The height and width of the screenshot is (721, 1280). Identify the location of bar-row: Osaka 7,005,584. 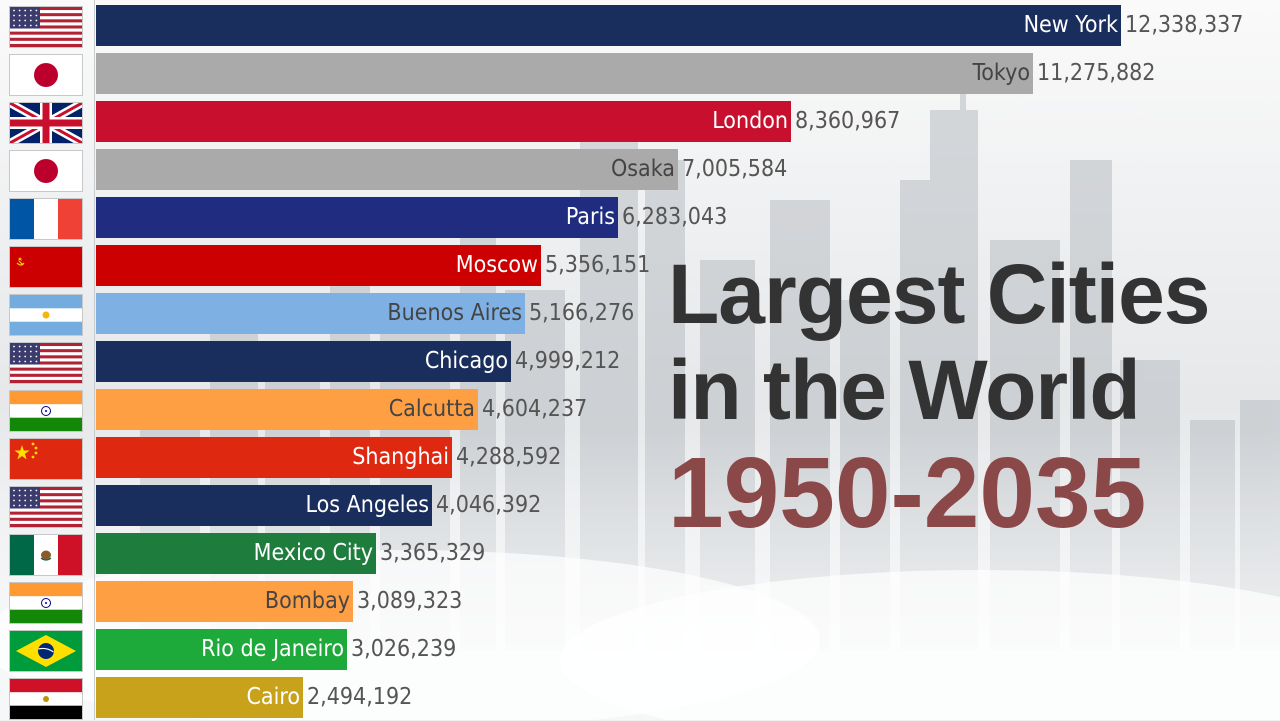
(640, 171).